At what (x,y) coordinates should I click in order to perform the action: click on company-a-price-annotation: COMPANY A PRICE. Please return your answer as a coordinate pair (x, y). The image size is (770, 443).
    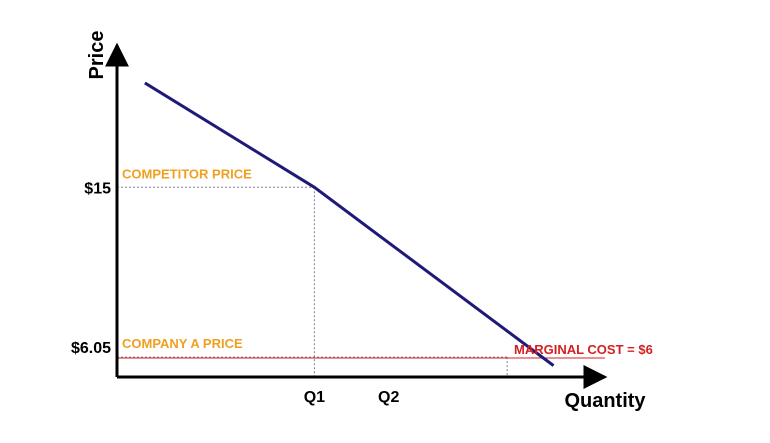
    Looking at the image, I should click on (182, 343).